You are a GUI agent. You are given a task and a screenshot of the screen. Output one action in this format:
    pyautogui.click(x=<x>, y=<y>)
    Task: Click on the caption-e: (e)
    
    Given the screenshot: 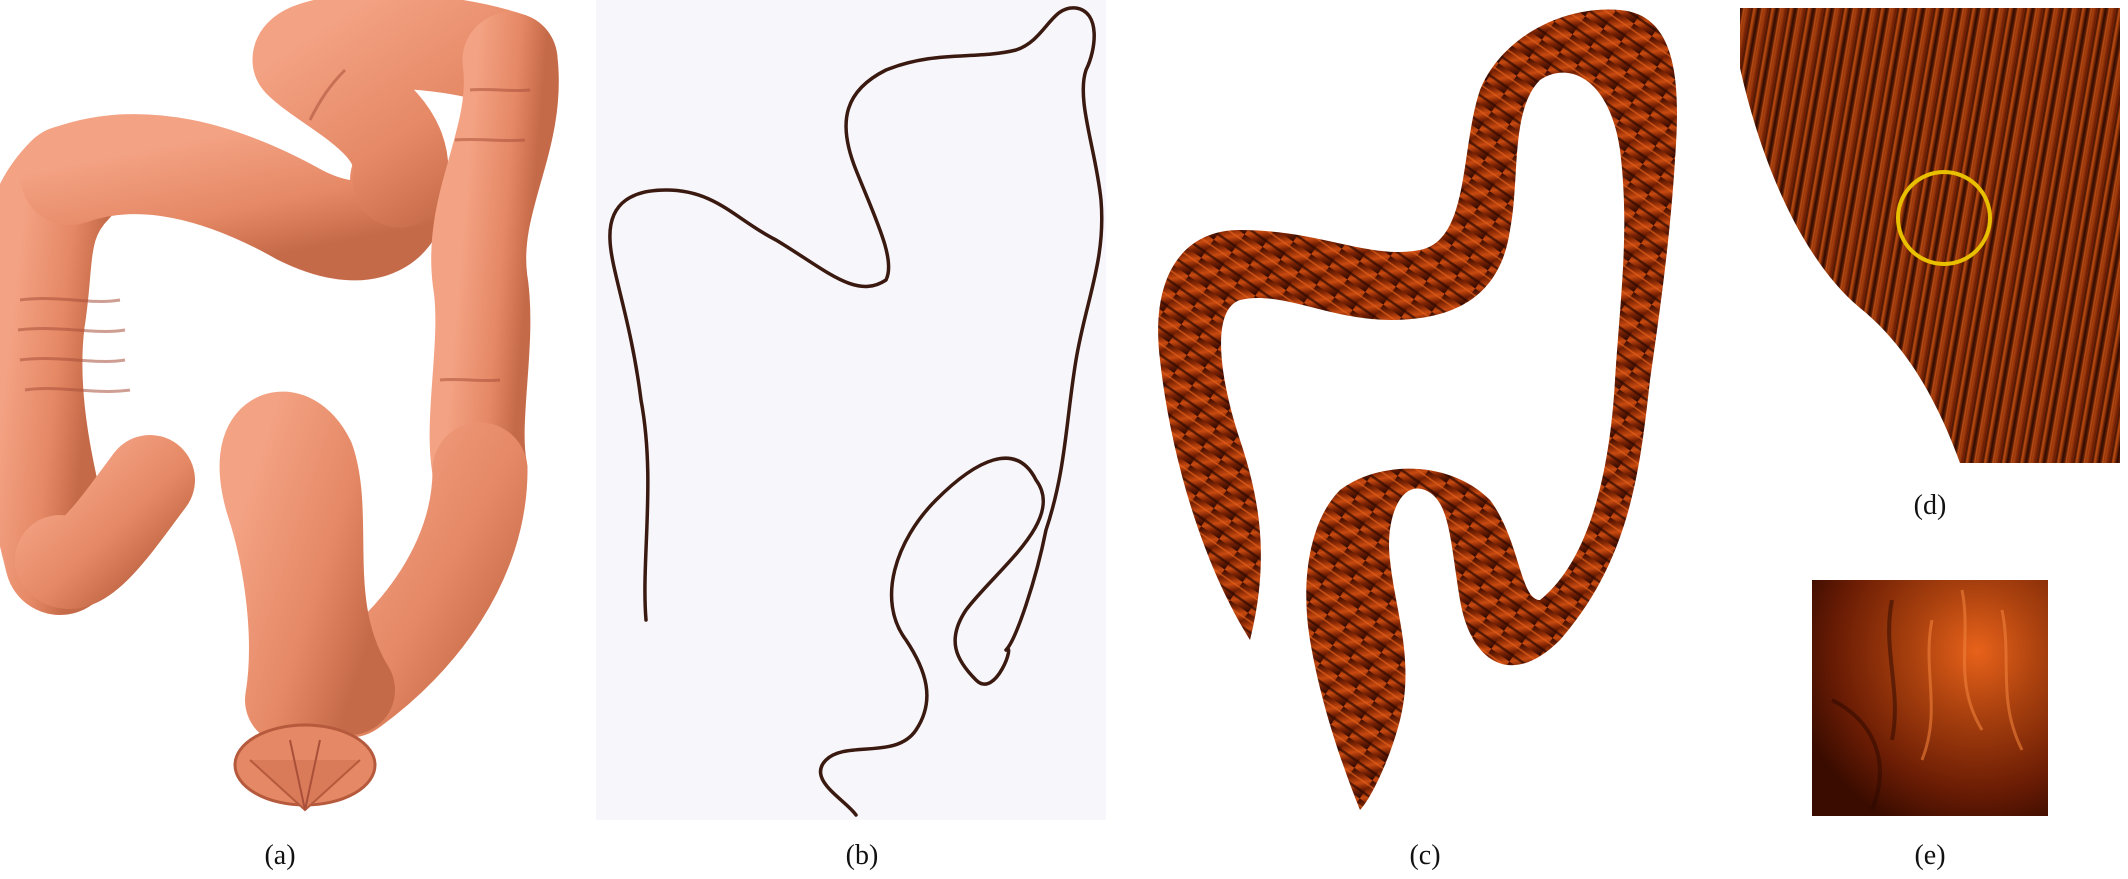 What is the action you would take?
    pyautogui.click(x=1930, y=855)
    